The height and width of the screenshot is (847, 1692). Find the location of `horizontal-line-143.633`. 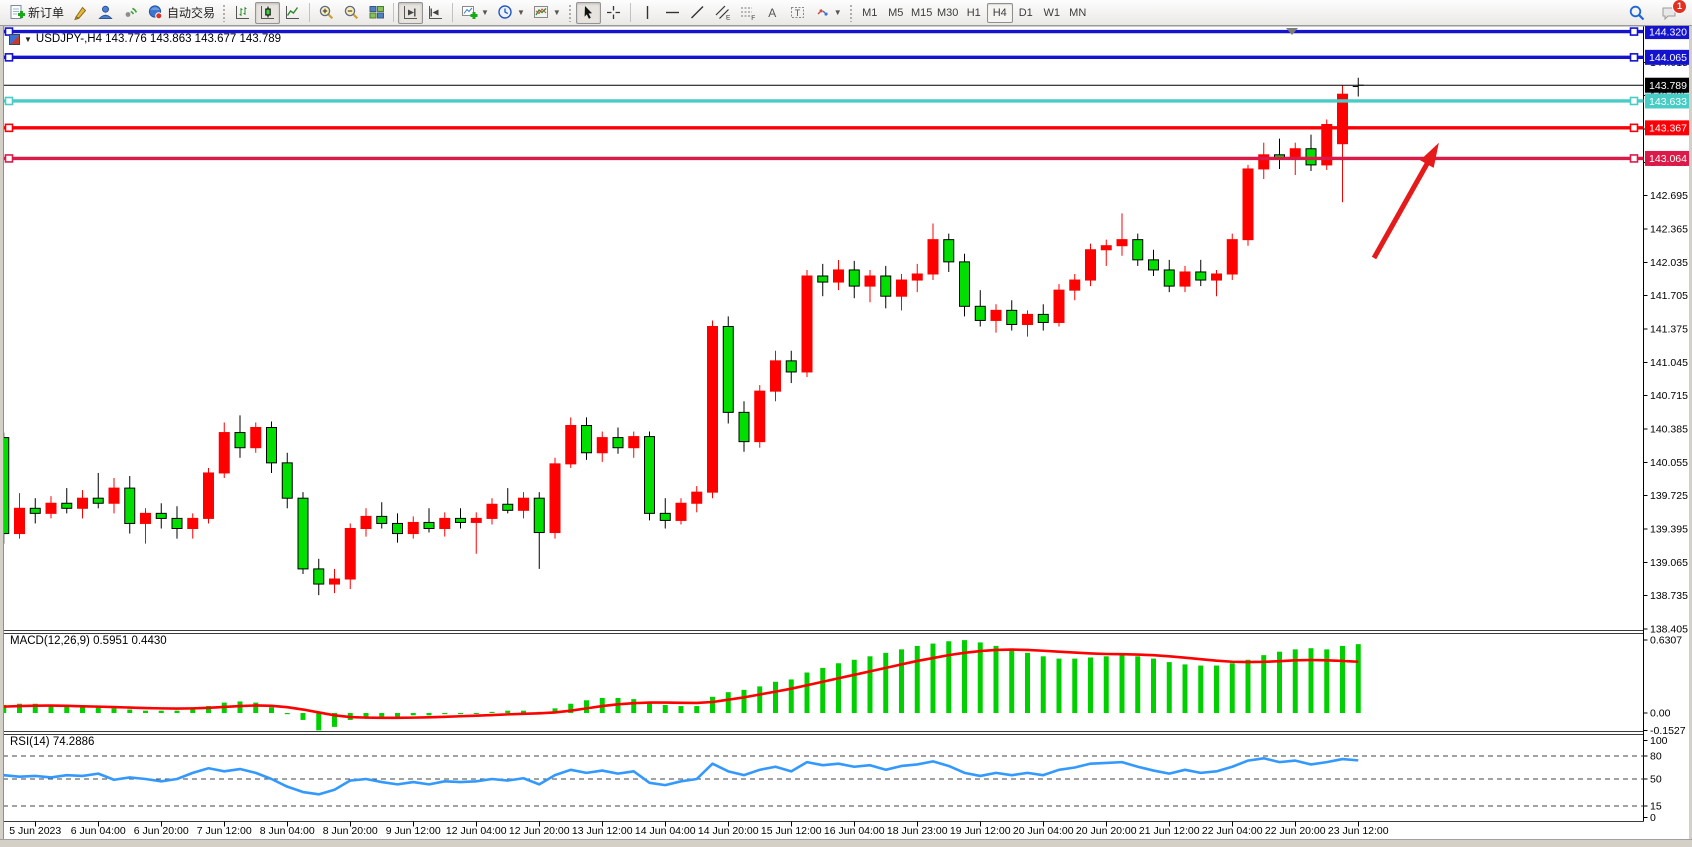

horizontal-line-143.633 is located at coordinates (823, 101).